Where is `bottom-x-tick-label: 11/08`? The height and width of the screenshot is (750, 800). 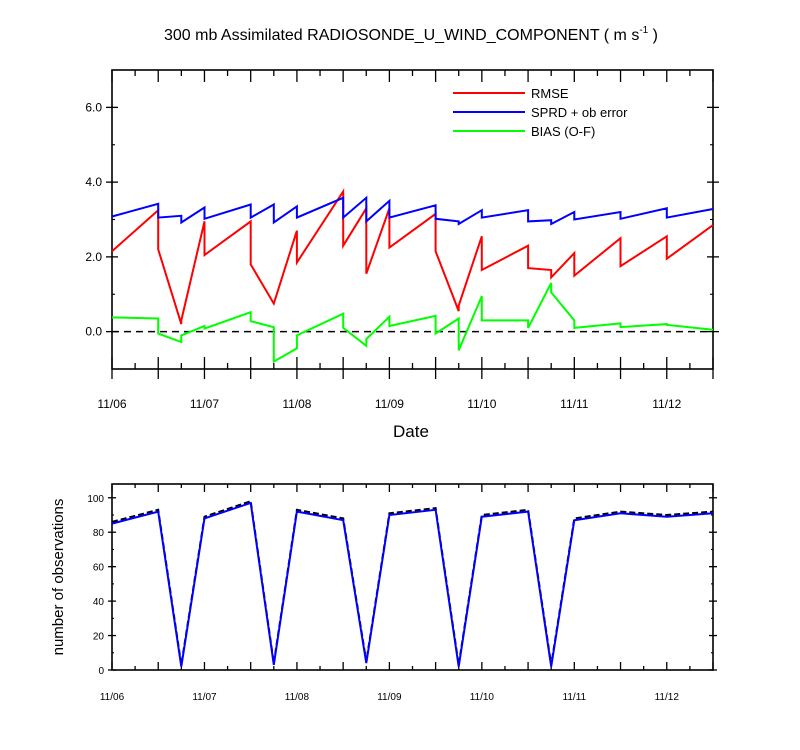 bottom-x-tick-label: 11/08 is located at coordinates (297, 697).